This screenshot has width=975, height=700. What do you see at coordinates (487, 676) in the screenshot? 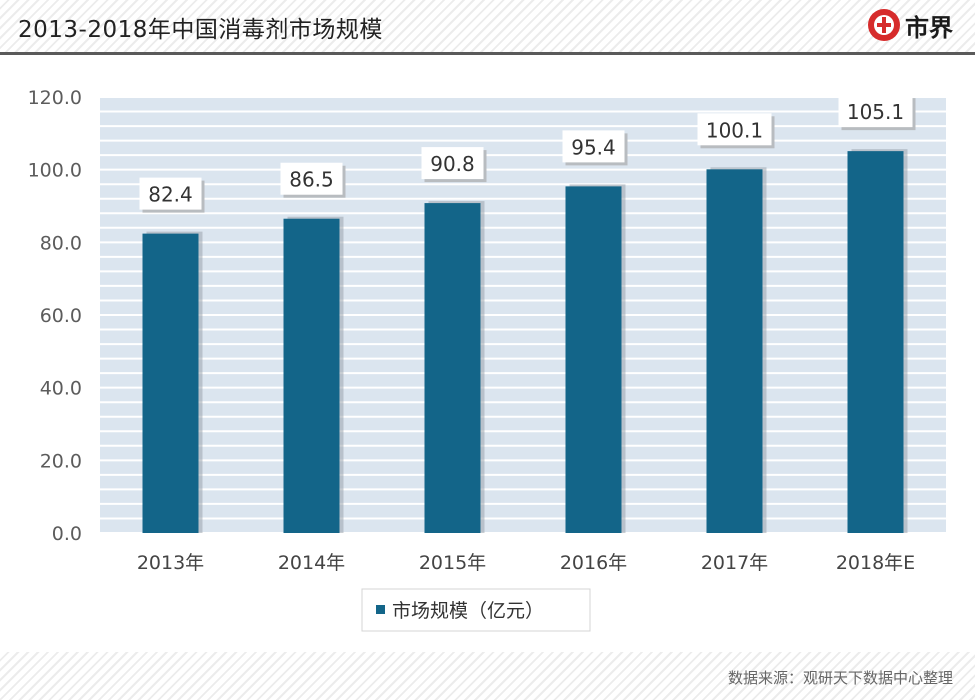
I see `footer-bar: 数据来源：观研天下数据中心整理` at bounding box center [487, 676].